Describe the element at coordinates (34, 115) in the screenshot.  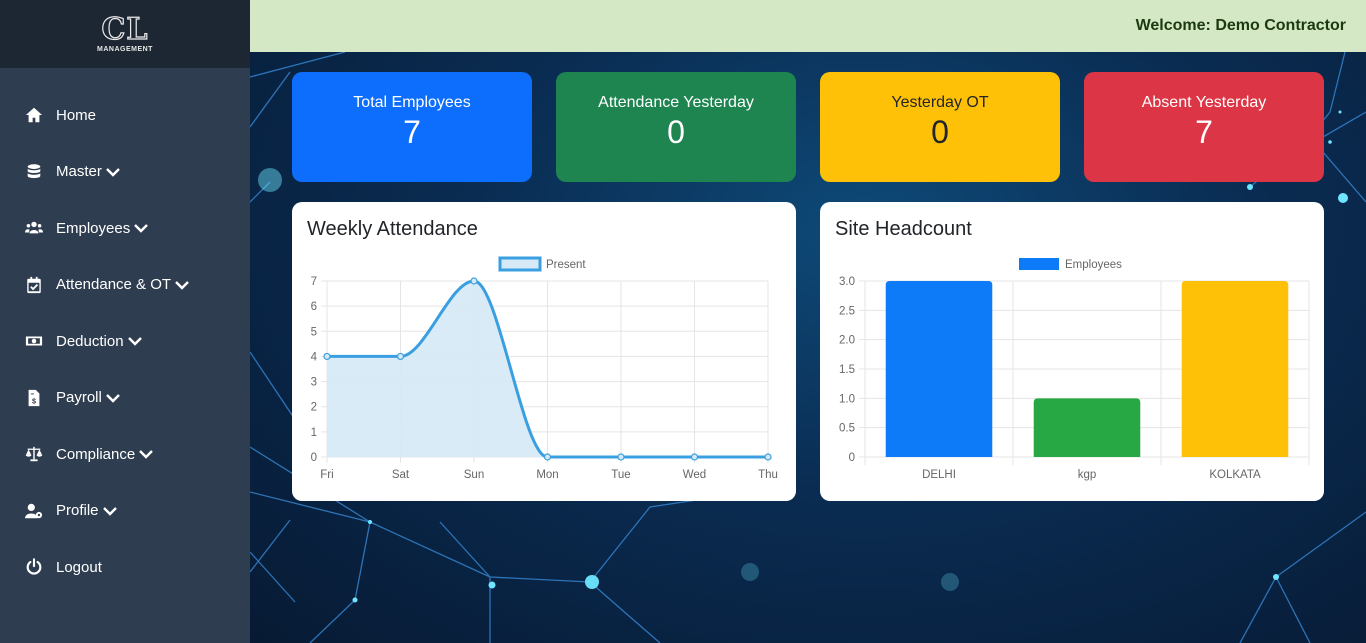
I see `home-icon` at that location.